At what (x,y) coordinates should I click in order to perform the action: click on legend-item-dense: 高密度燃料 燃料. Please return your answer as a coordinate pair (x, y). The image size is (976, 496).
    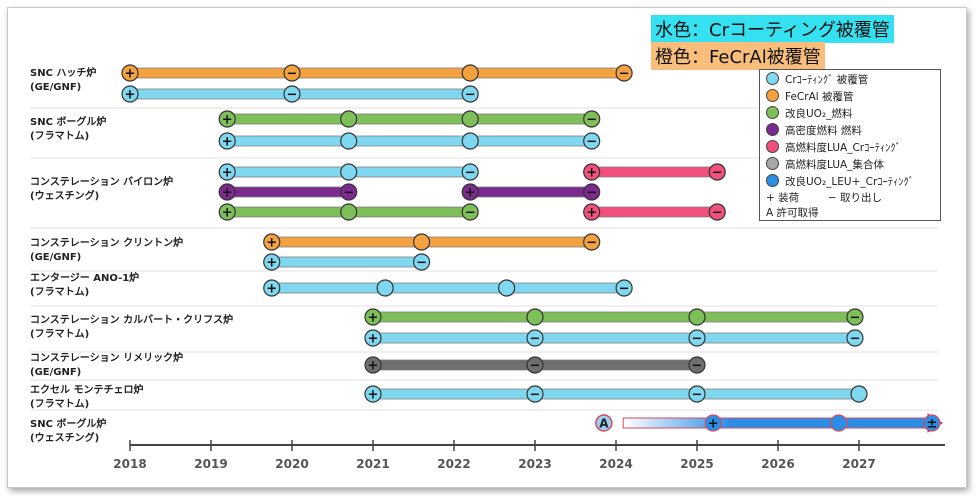
    Looking at the image, I should click on (814, 131).